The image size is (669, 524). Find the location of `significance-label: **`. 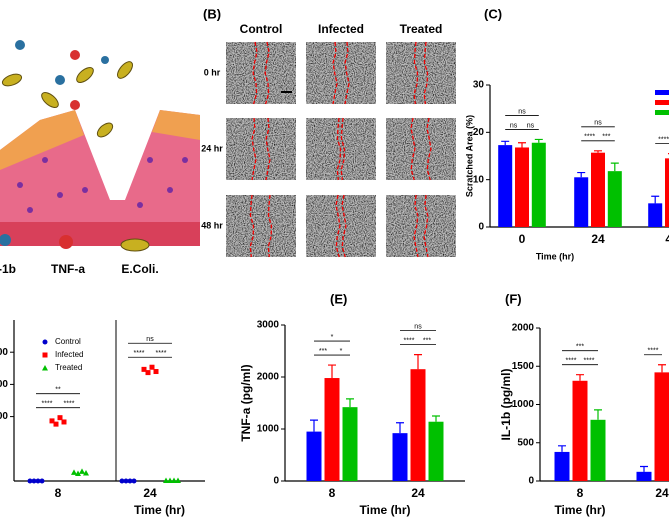

significance-label: ** is located at coordinates (58, 390).